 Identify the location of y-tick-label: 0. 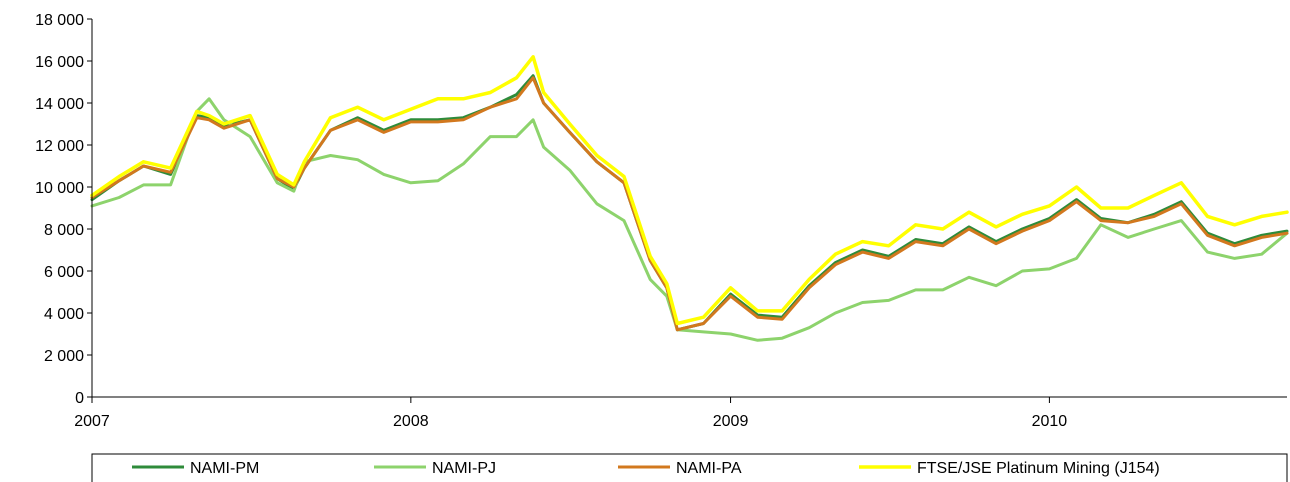
(79, 398).